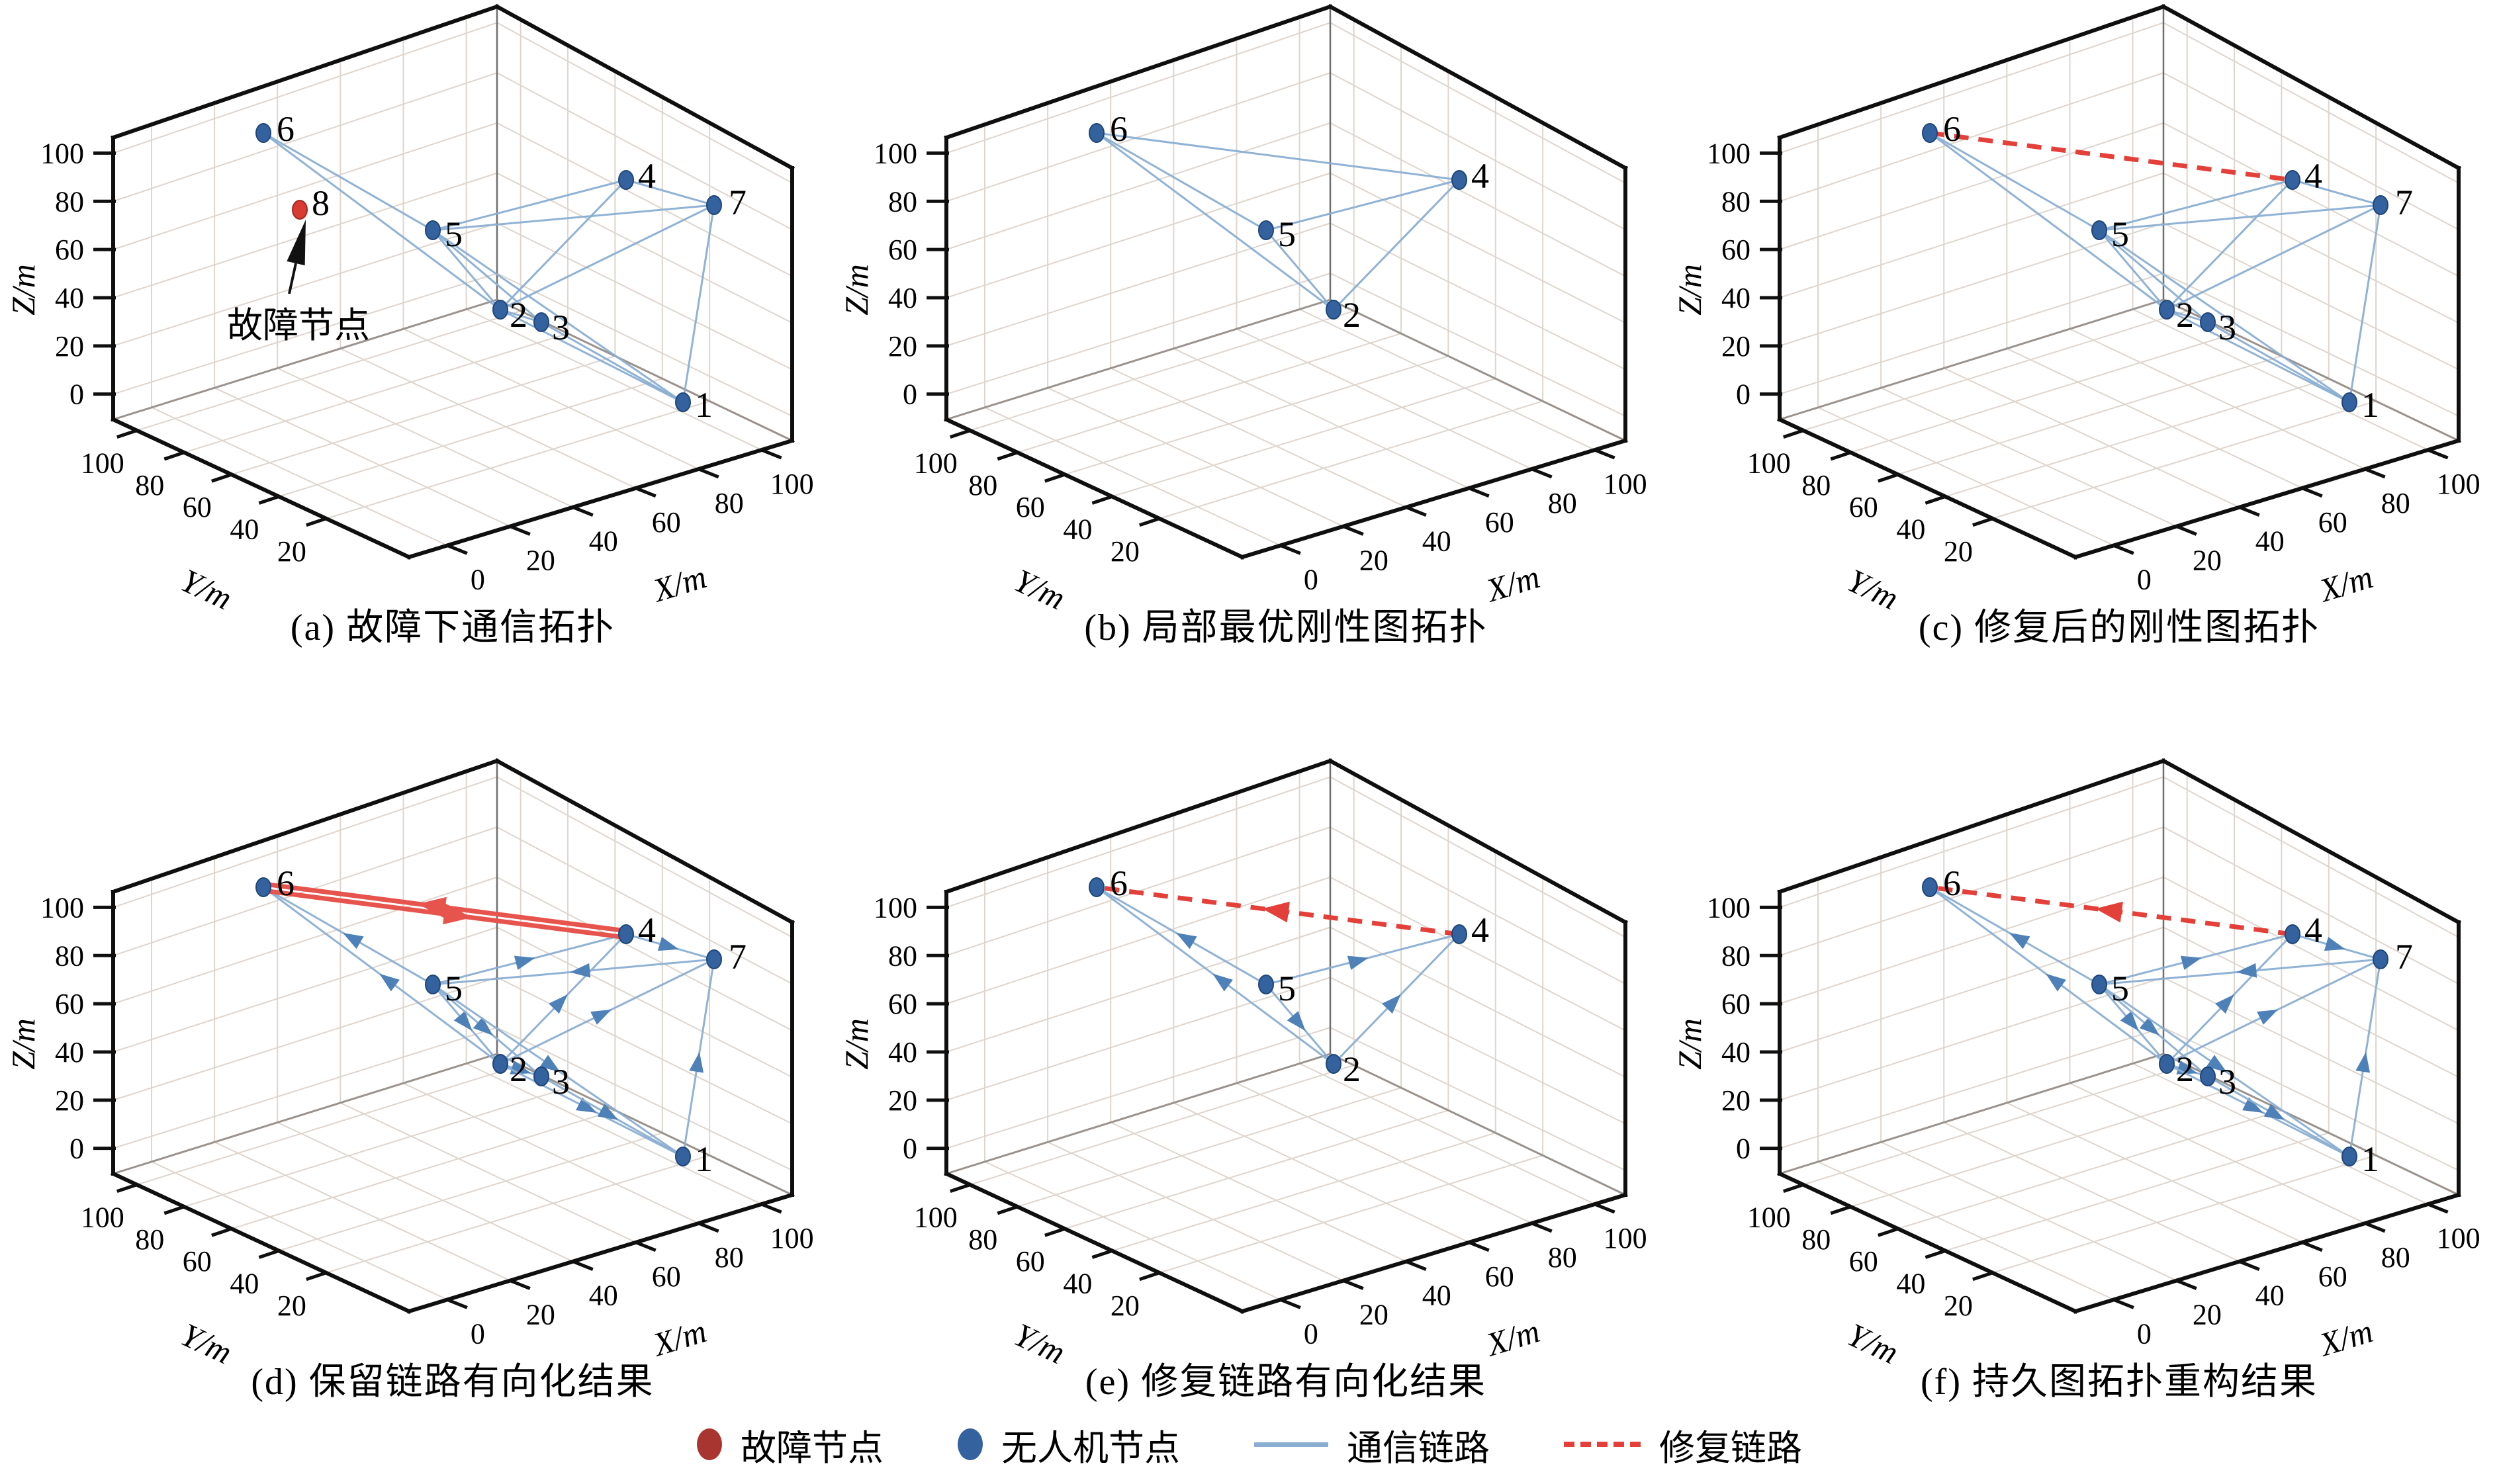  I want to click on failed-node-icon, so click(710, 1444).